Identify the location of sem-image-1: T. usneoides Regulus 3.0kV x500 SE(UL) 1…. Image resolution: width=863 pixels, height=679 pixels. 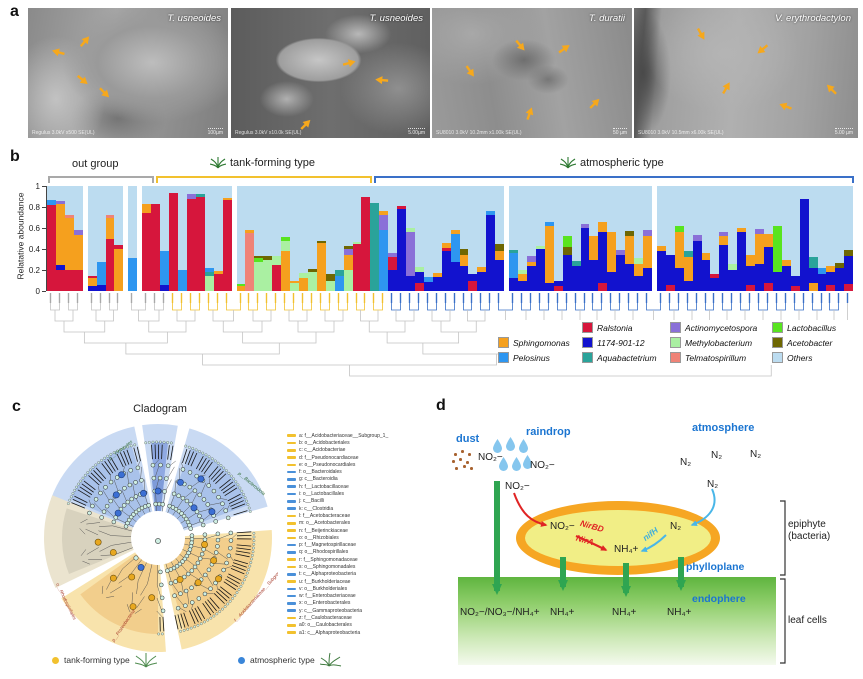
(128, 73).